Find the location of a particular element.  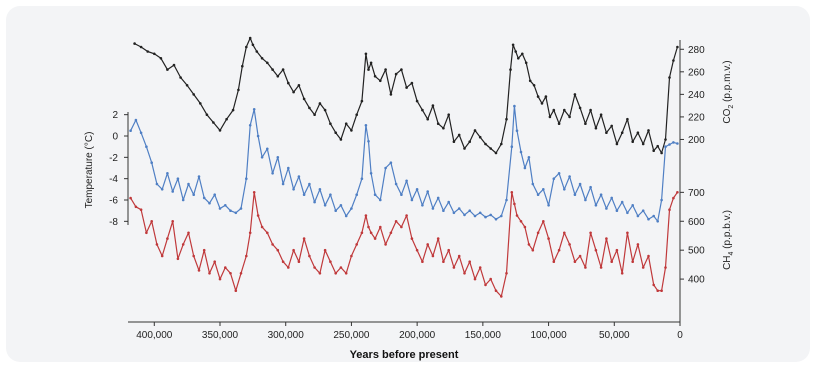

y-tick-label: 220 is located at coordinates (696, 117).